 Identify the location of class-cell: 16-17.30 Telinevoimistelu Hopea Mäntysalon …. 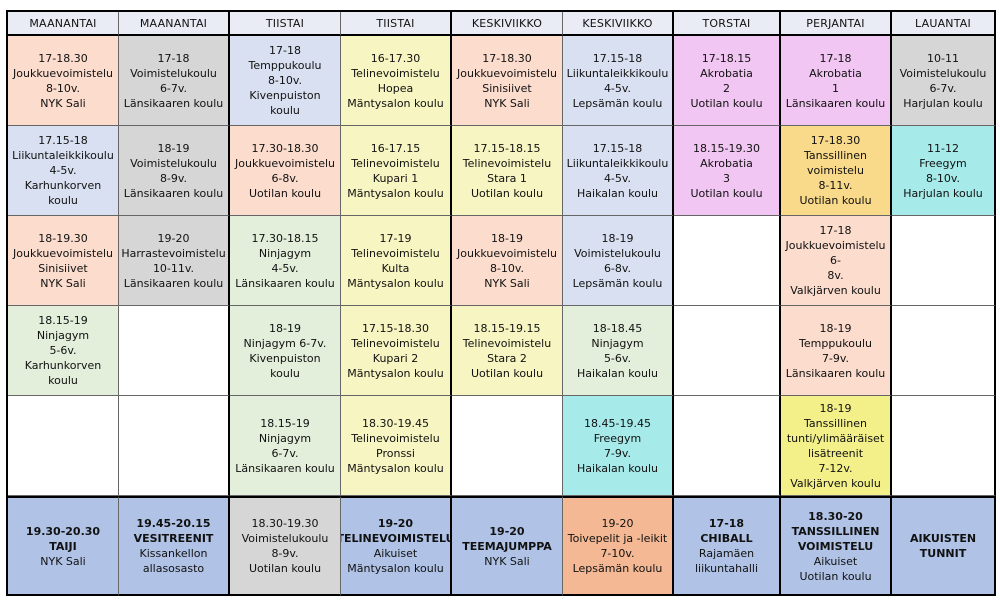
(396, 81).